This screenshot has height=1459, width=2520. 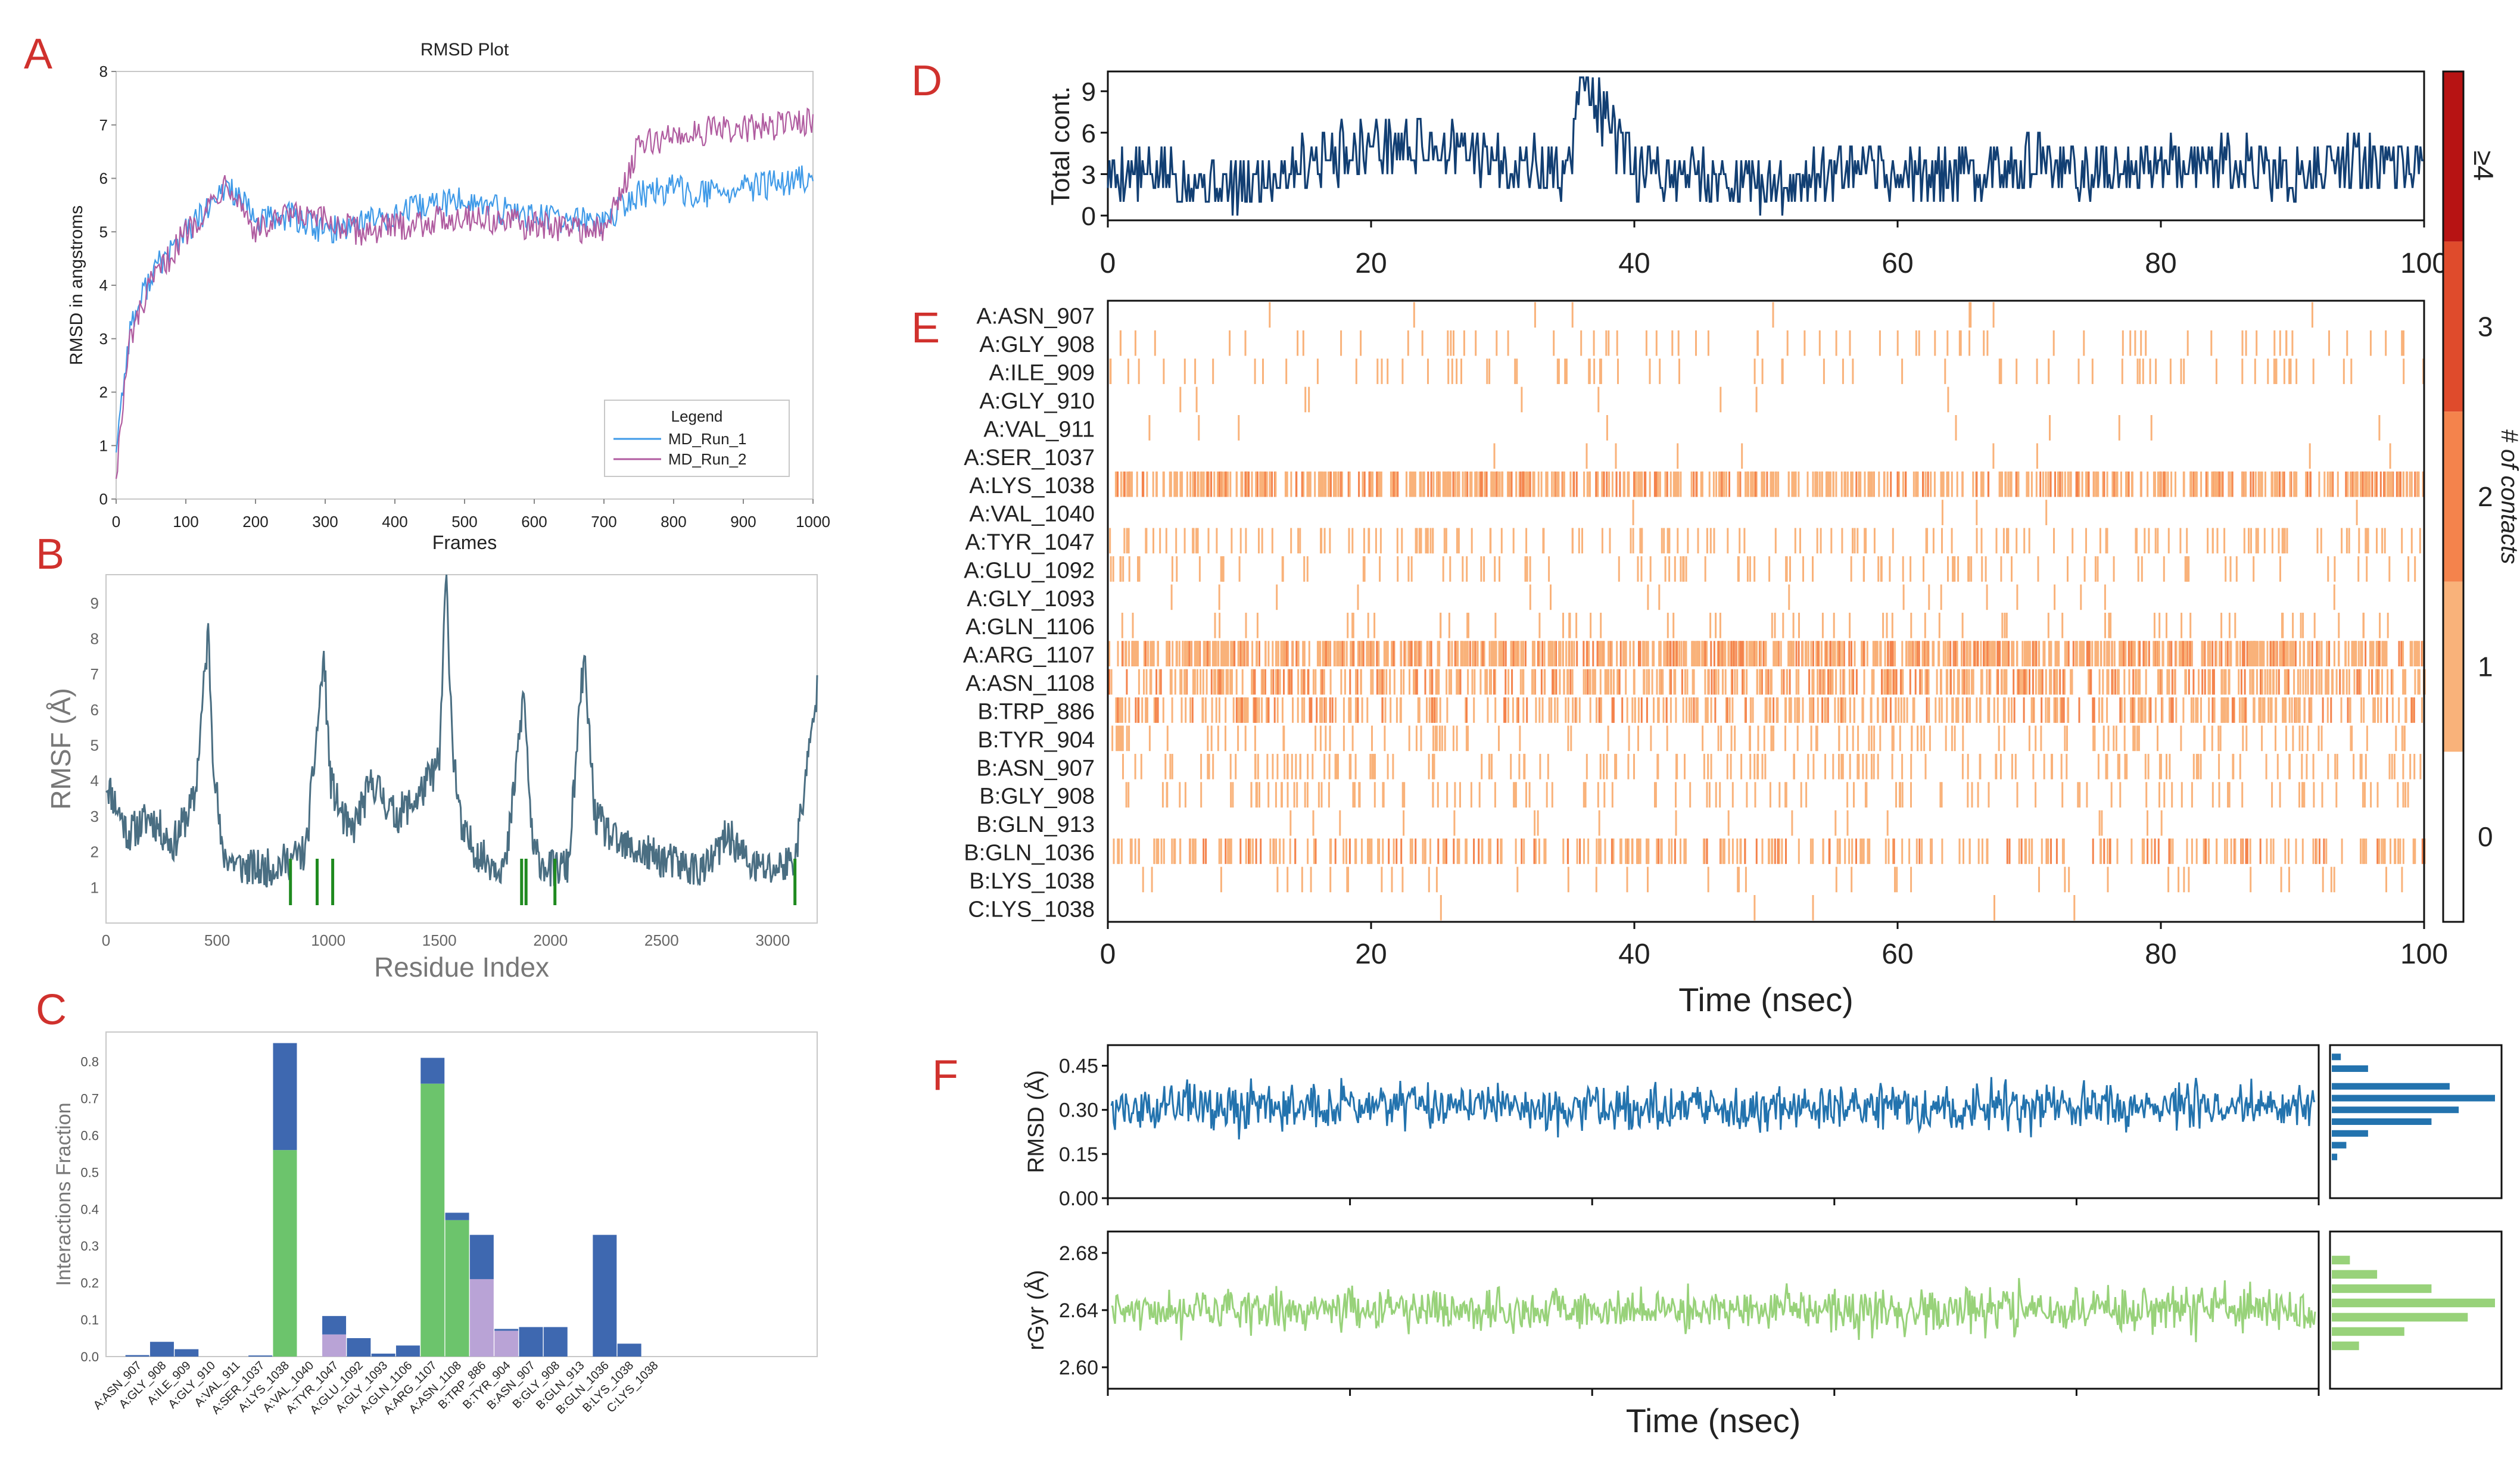 What do you see at coordinates (103, 179) in the screenshot?
I see `y-tick-label: 6` at bounding box center [103, 179].